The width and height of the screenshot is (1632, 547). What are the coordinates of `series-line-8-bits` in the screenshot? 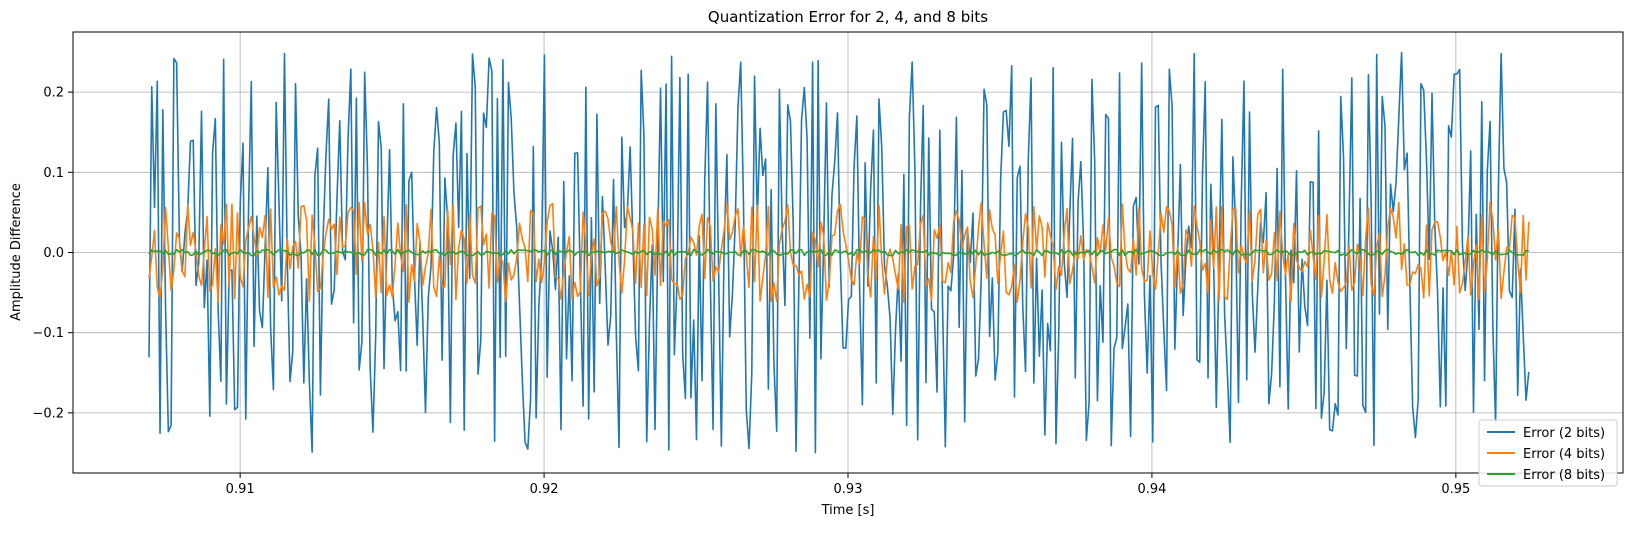 It's located at (838, 252).